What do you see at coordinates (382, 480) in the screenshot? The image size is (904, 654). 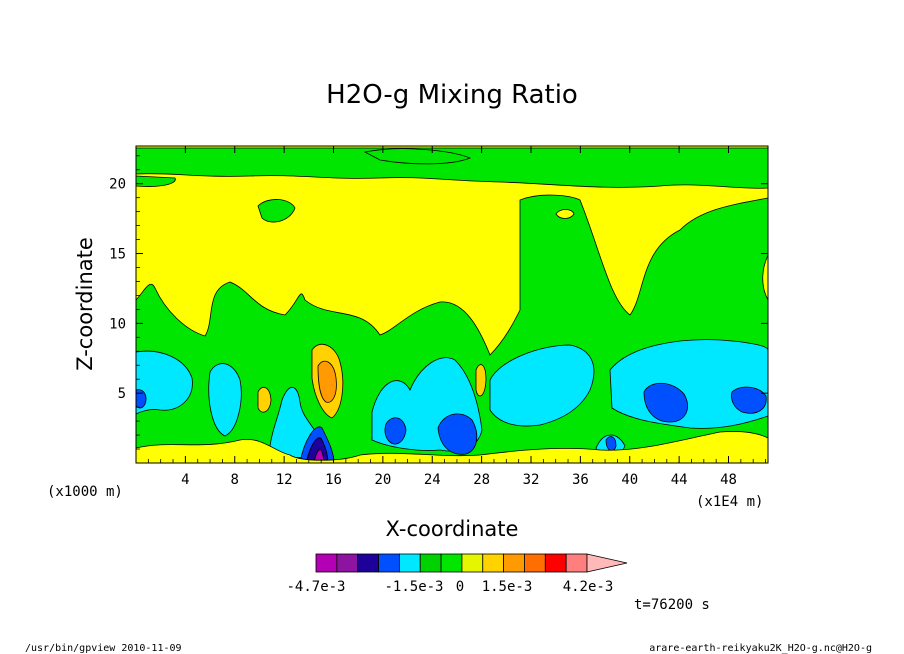 I see `x-tick-label: 20` at bounding box center [382, 480].